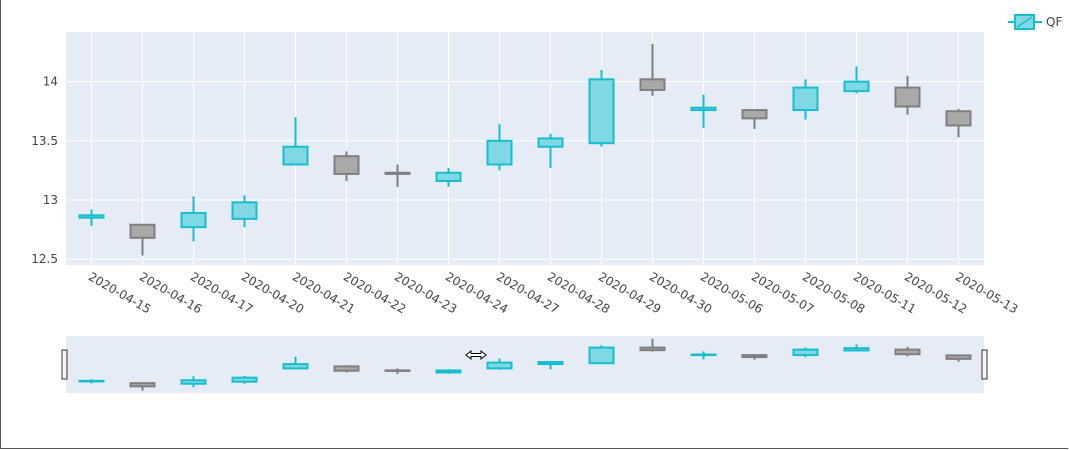  I want to click on y-tick-label: 12.5, so click(44, 259).